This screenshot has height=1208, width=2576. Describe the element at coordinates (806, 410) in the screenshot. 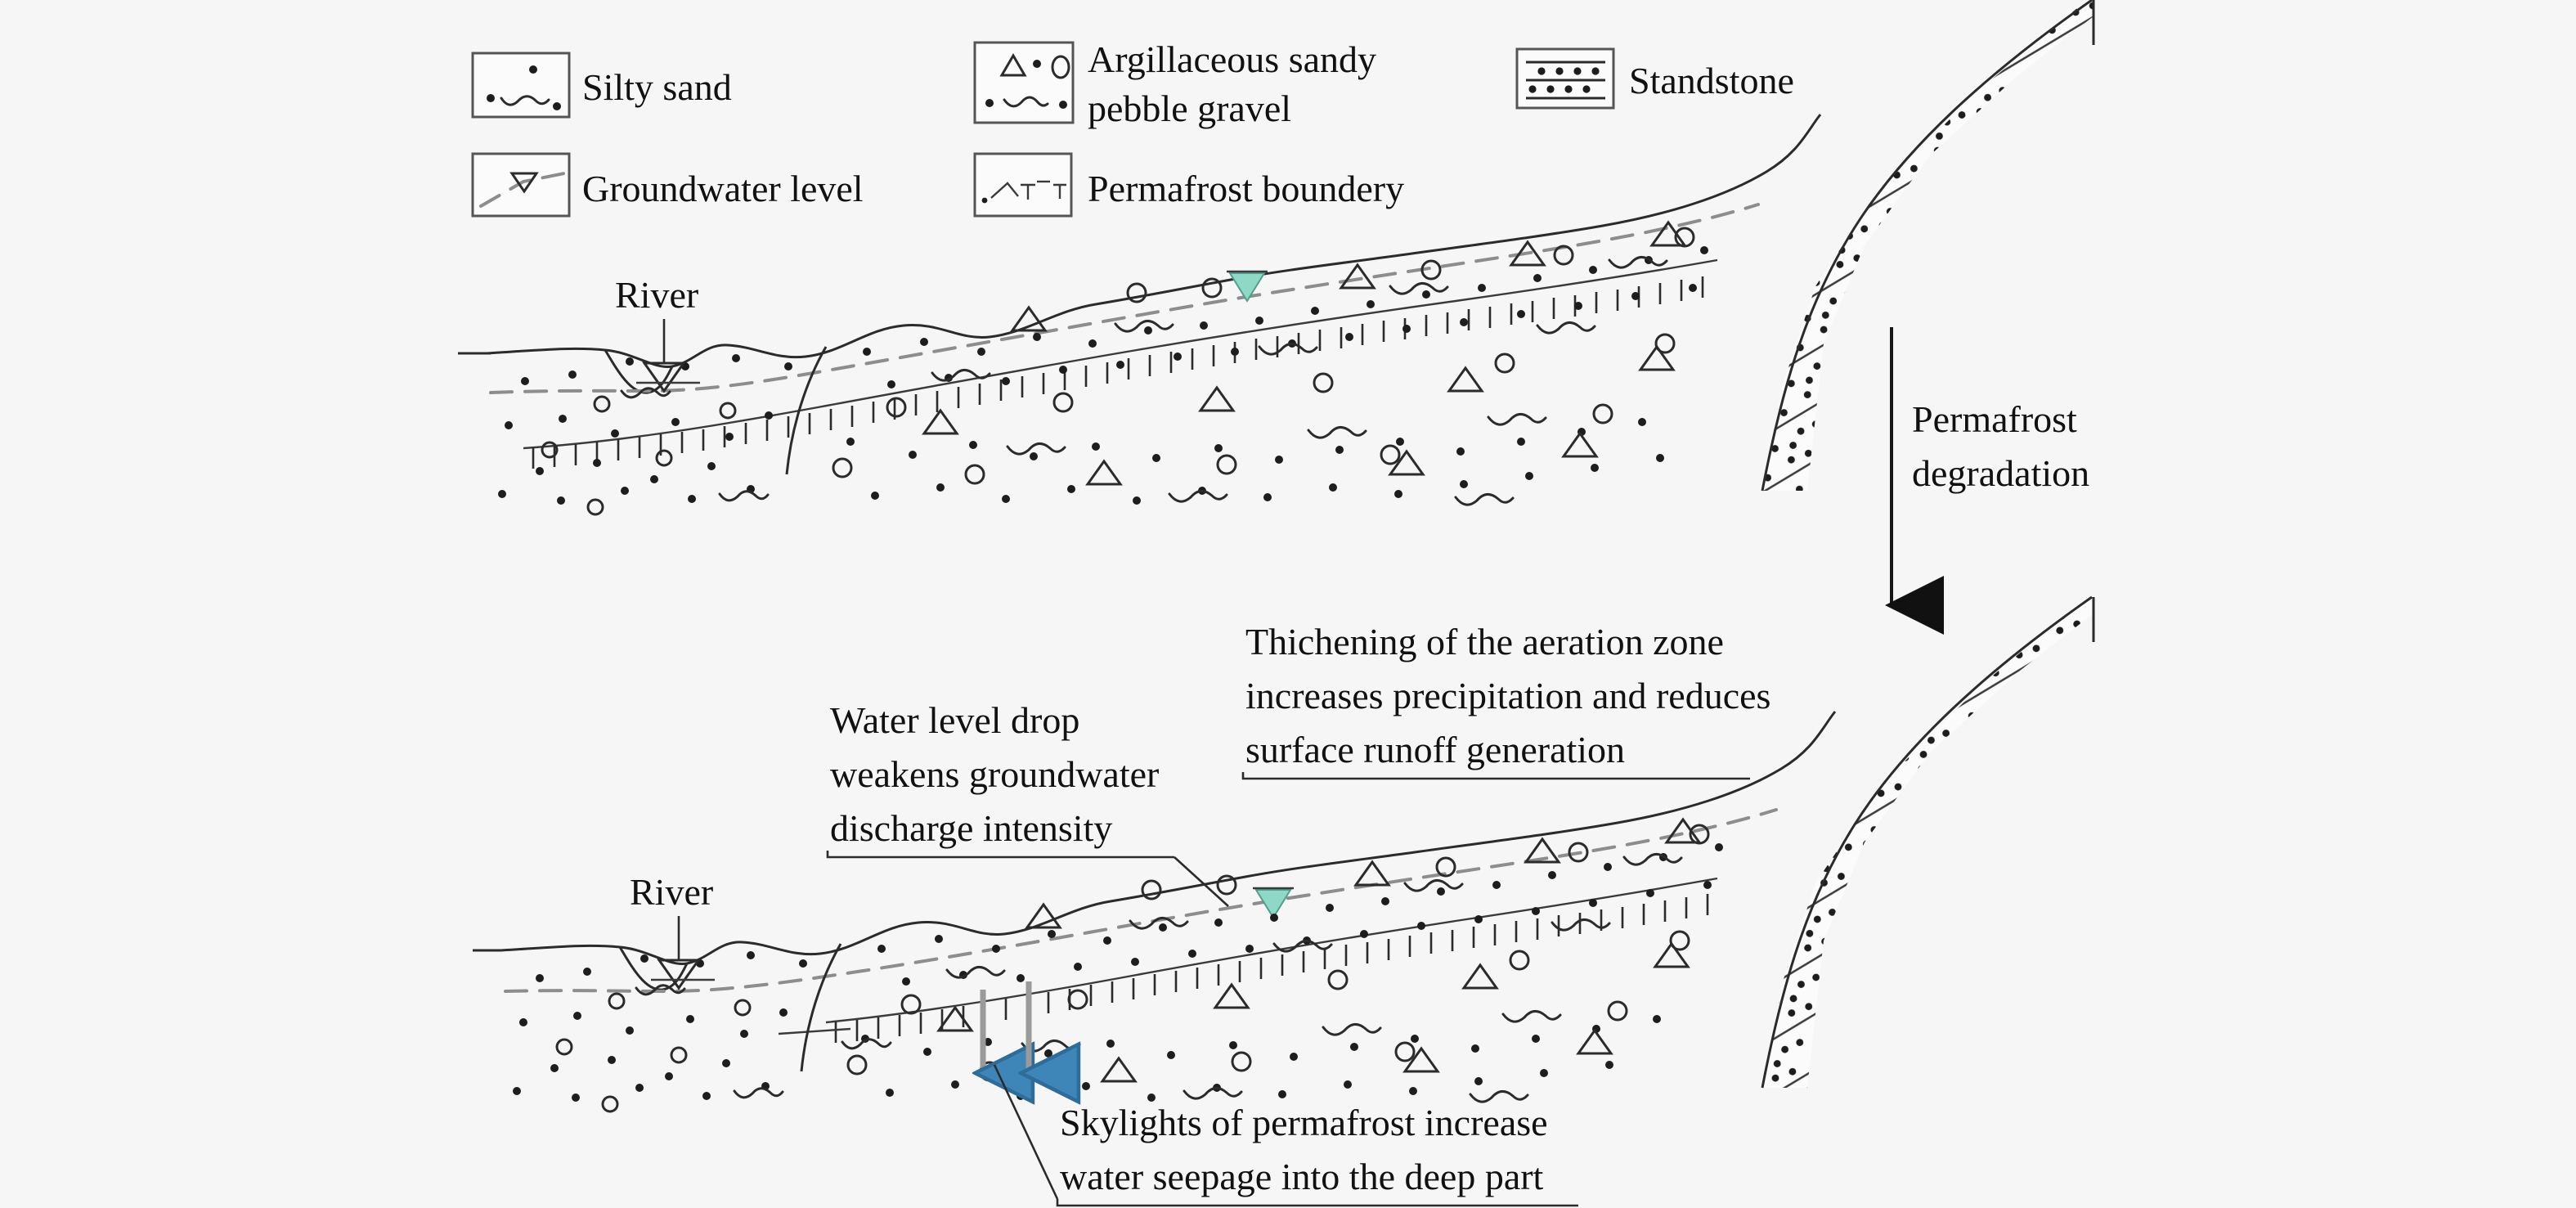

I see `upper-lithology-contact` at that location.